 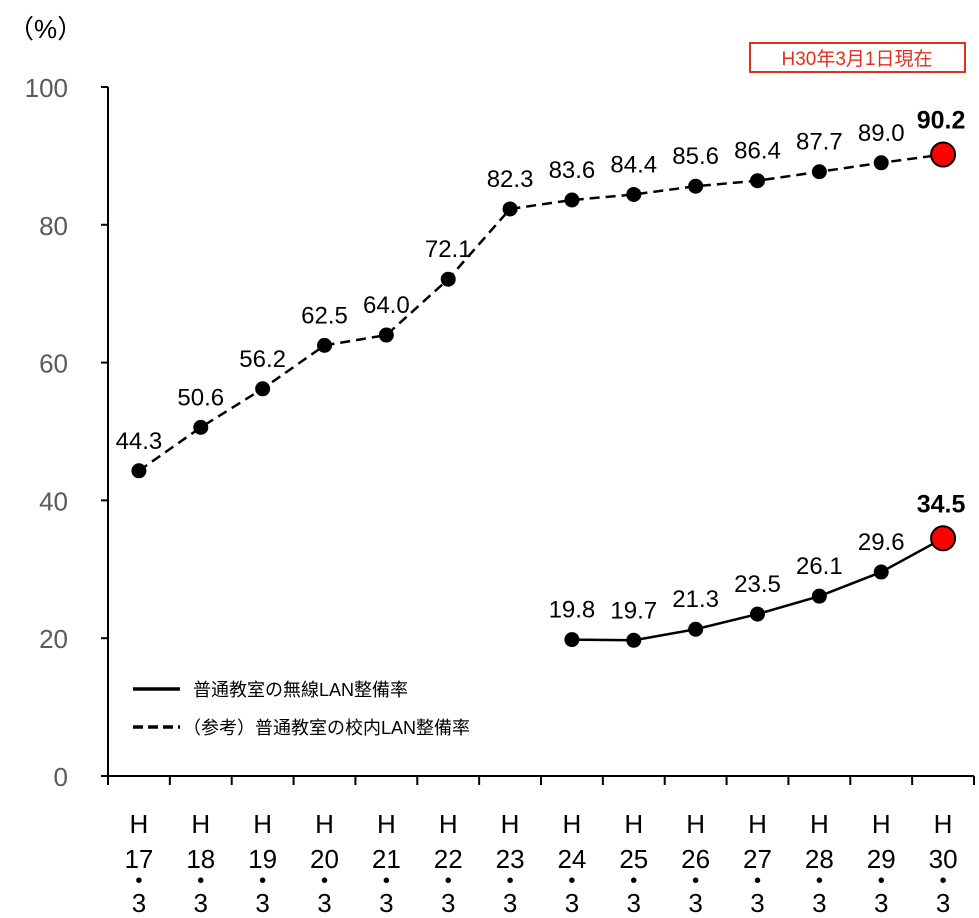 What do you see at coordinates (324, 863) in the screenshot?
I see `x-tick-label: H 20・3` at bounding box center [324, 863].